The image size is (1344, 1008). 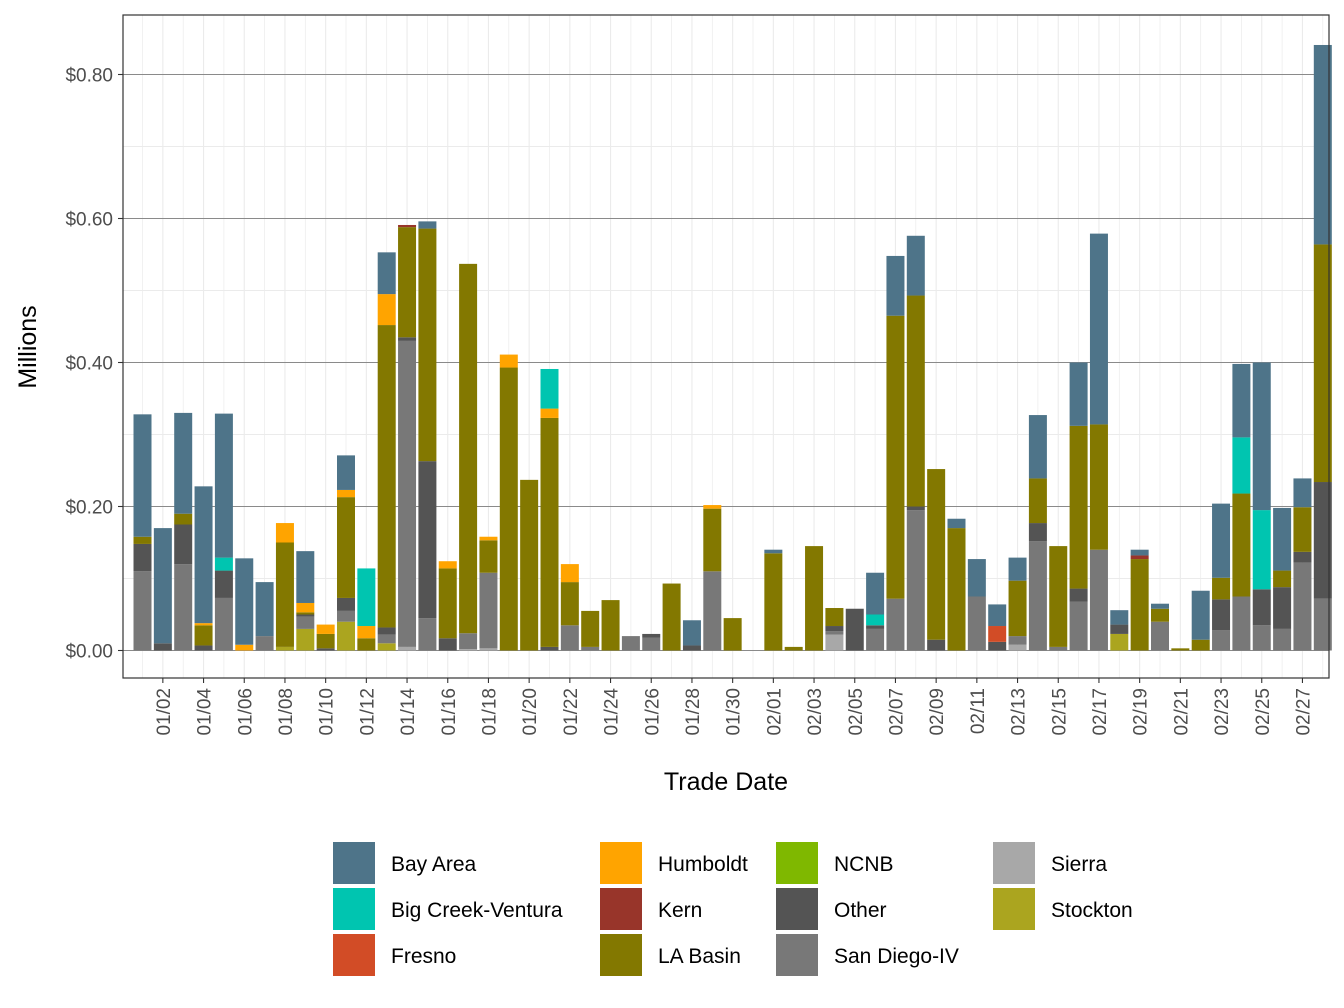 I want to click on x-tick-label: 02/19, so click(x=1141, y=712).